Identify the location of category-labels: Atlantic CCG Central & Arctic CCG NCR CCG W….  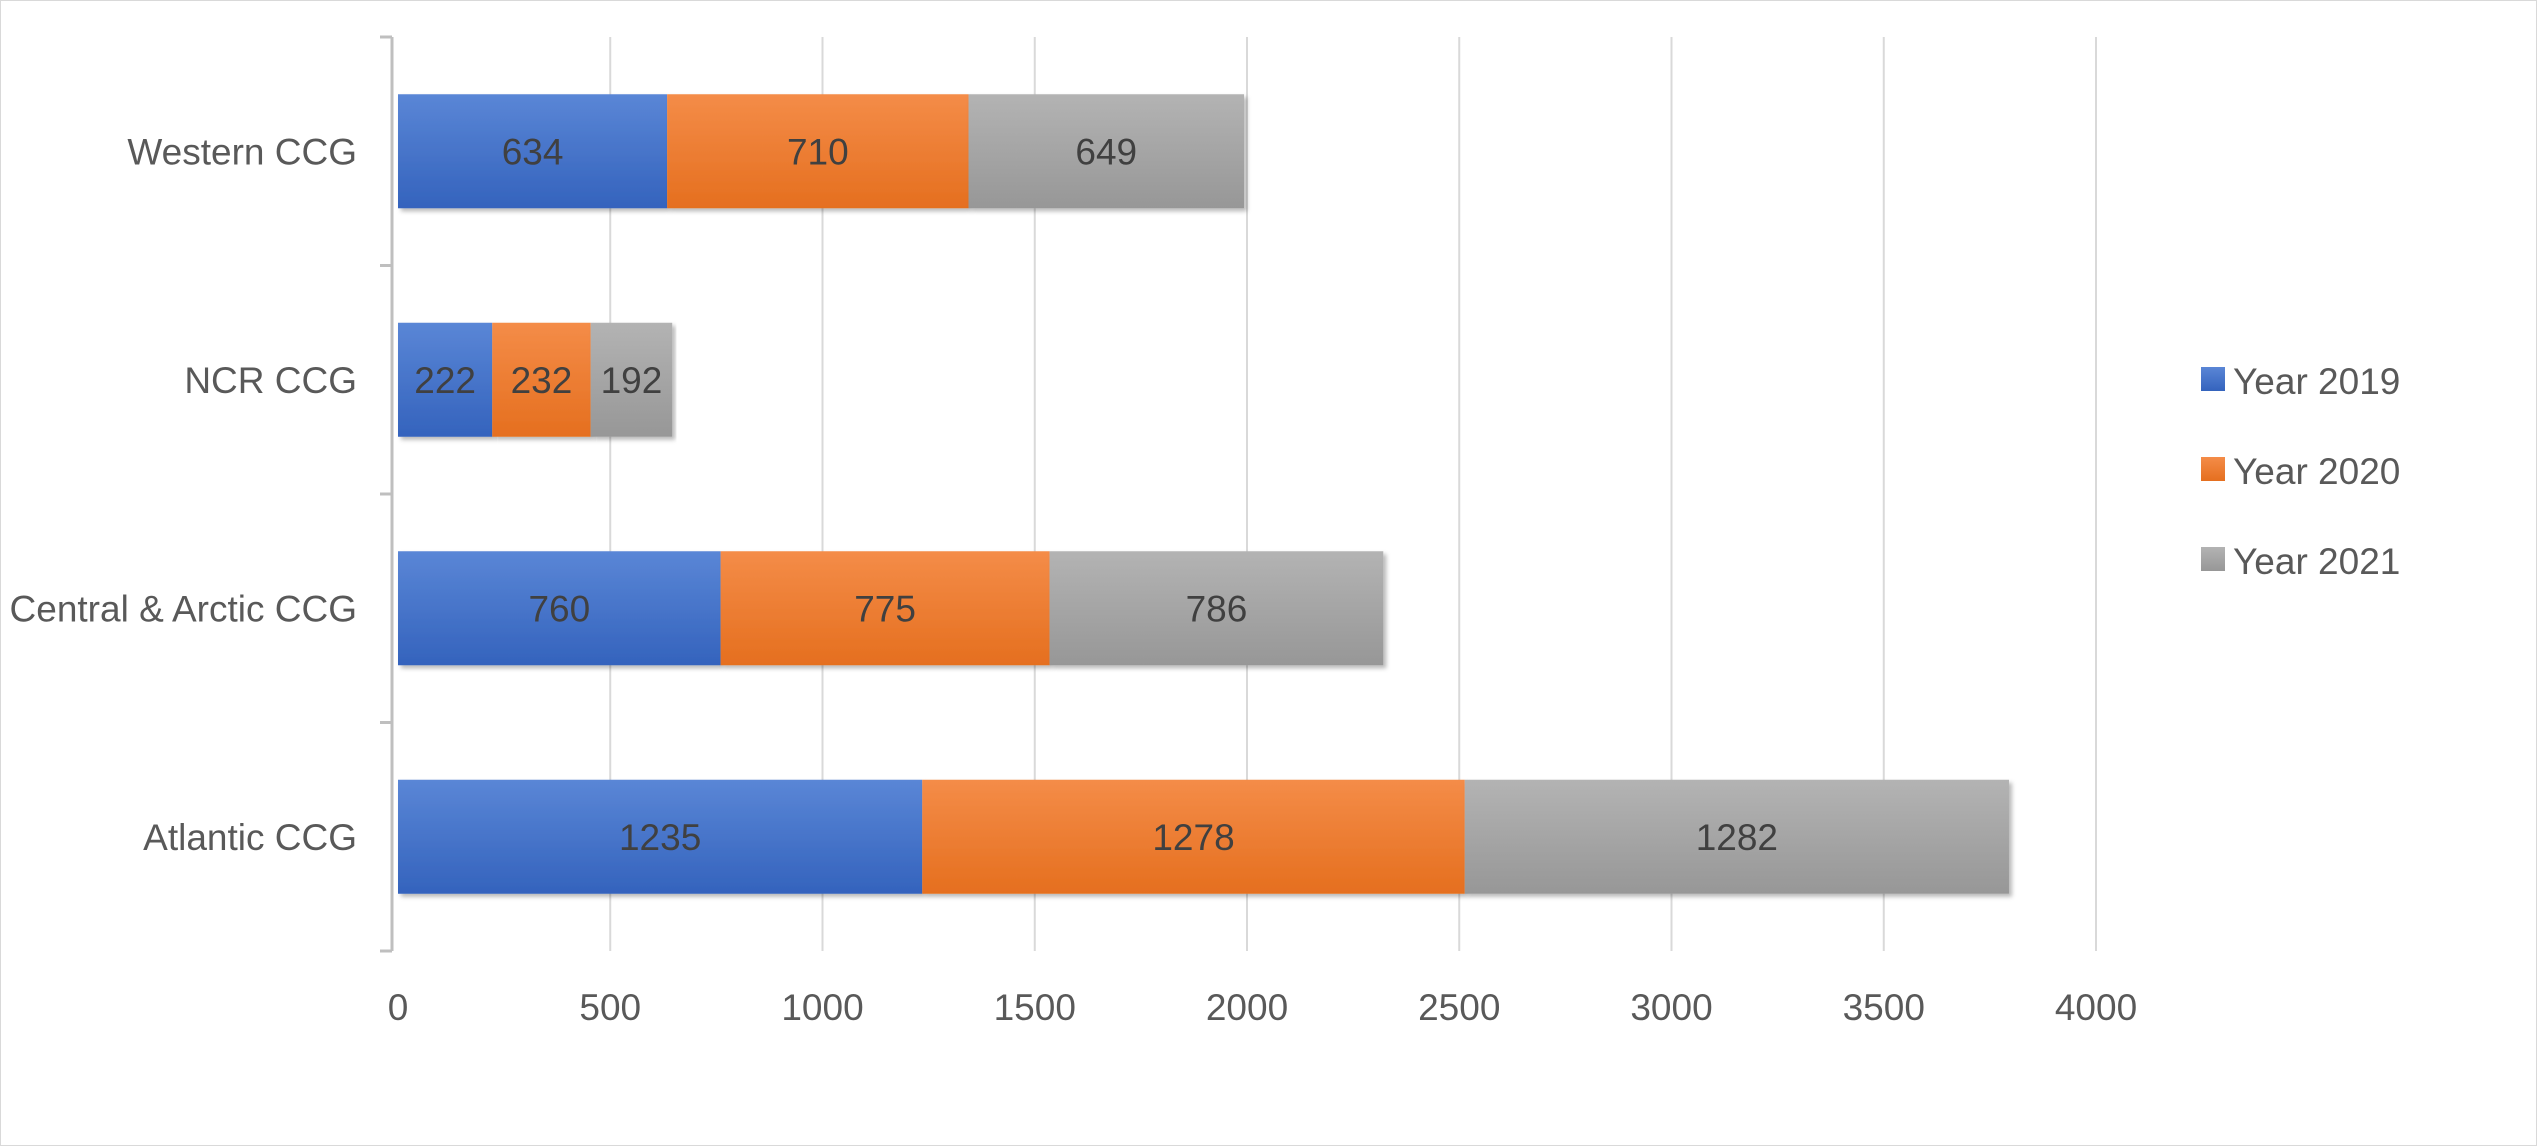
(183, 494).